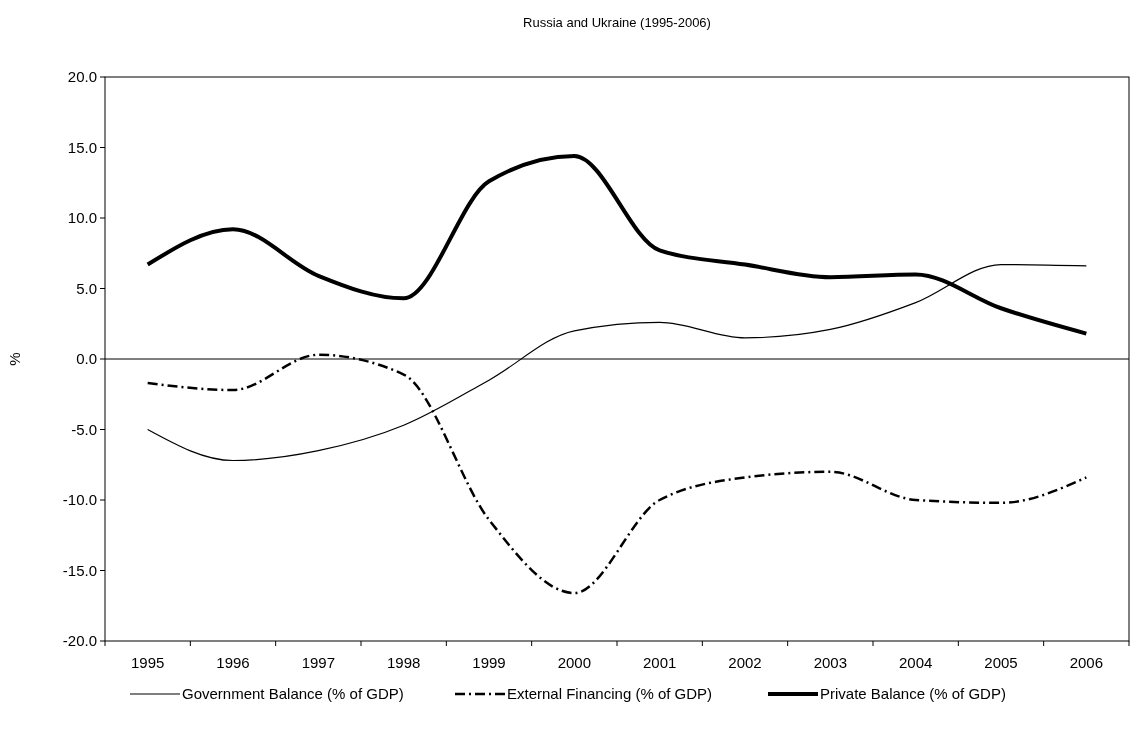 The width and height of the screenshot is (1141, 733). Describe the element at coordinates (1001, 662) in the screenshot. I see `x-tick-label: 2005` at that location.